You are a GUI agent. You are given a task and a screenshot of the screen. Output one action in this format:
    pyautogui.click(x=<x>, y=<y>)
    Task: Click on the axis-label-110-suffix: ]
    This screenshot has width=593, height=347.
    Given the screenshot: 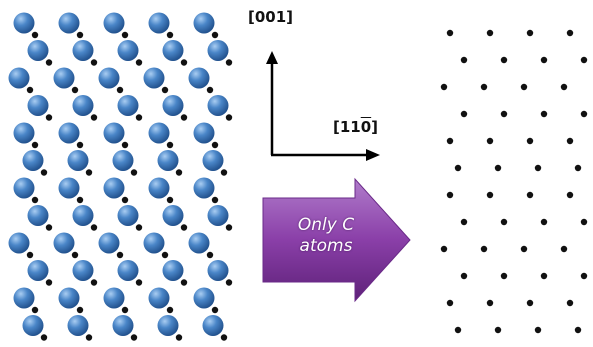 What is the action you would take?
    pyautogui.click(x=375, y=127)
    